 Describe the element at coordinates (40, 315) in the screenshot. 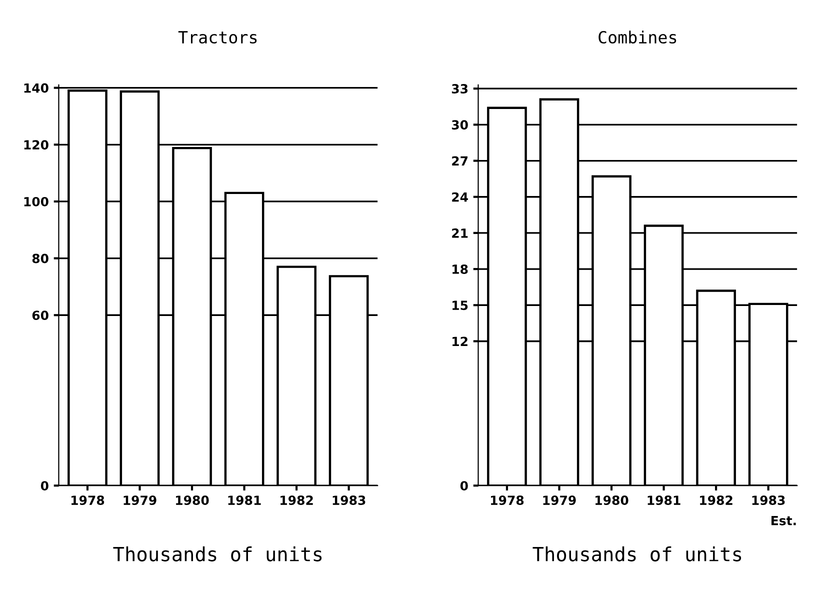

I see `y-tick-label: 60` at that location.